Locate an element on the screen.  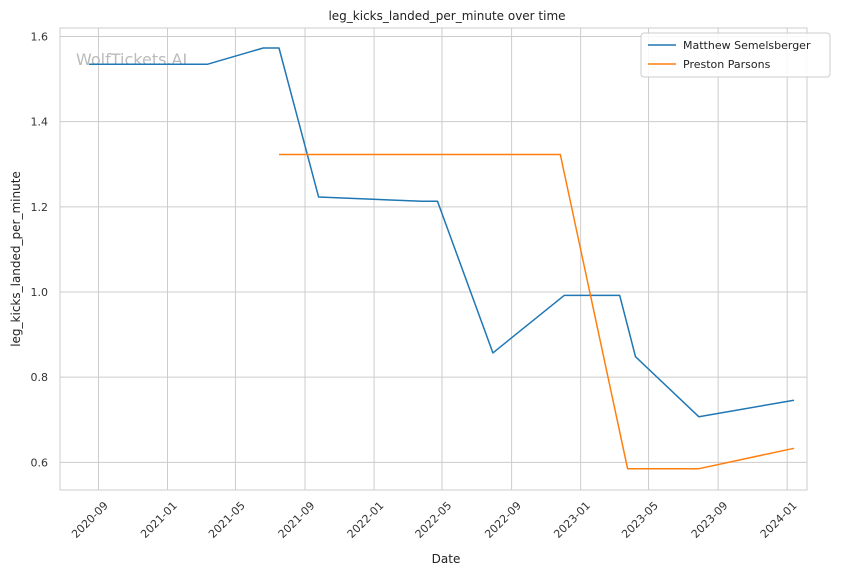
y-tick-label: 1.4 is located at coordinates (40, 122).